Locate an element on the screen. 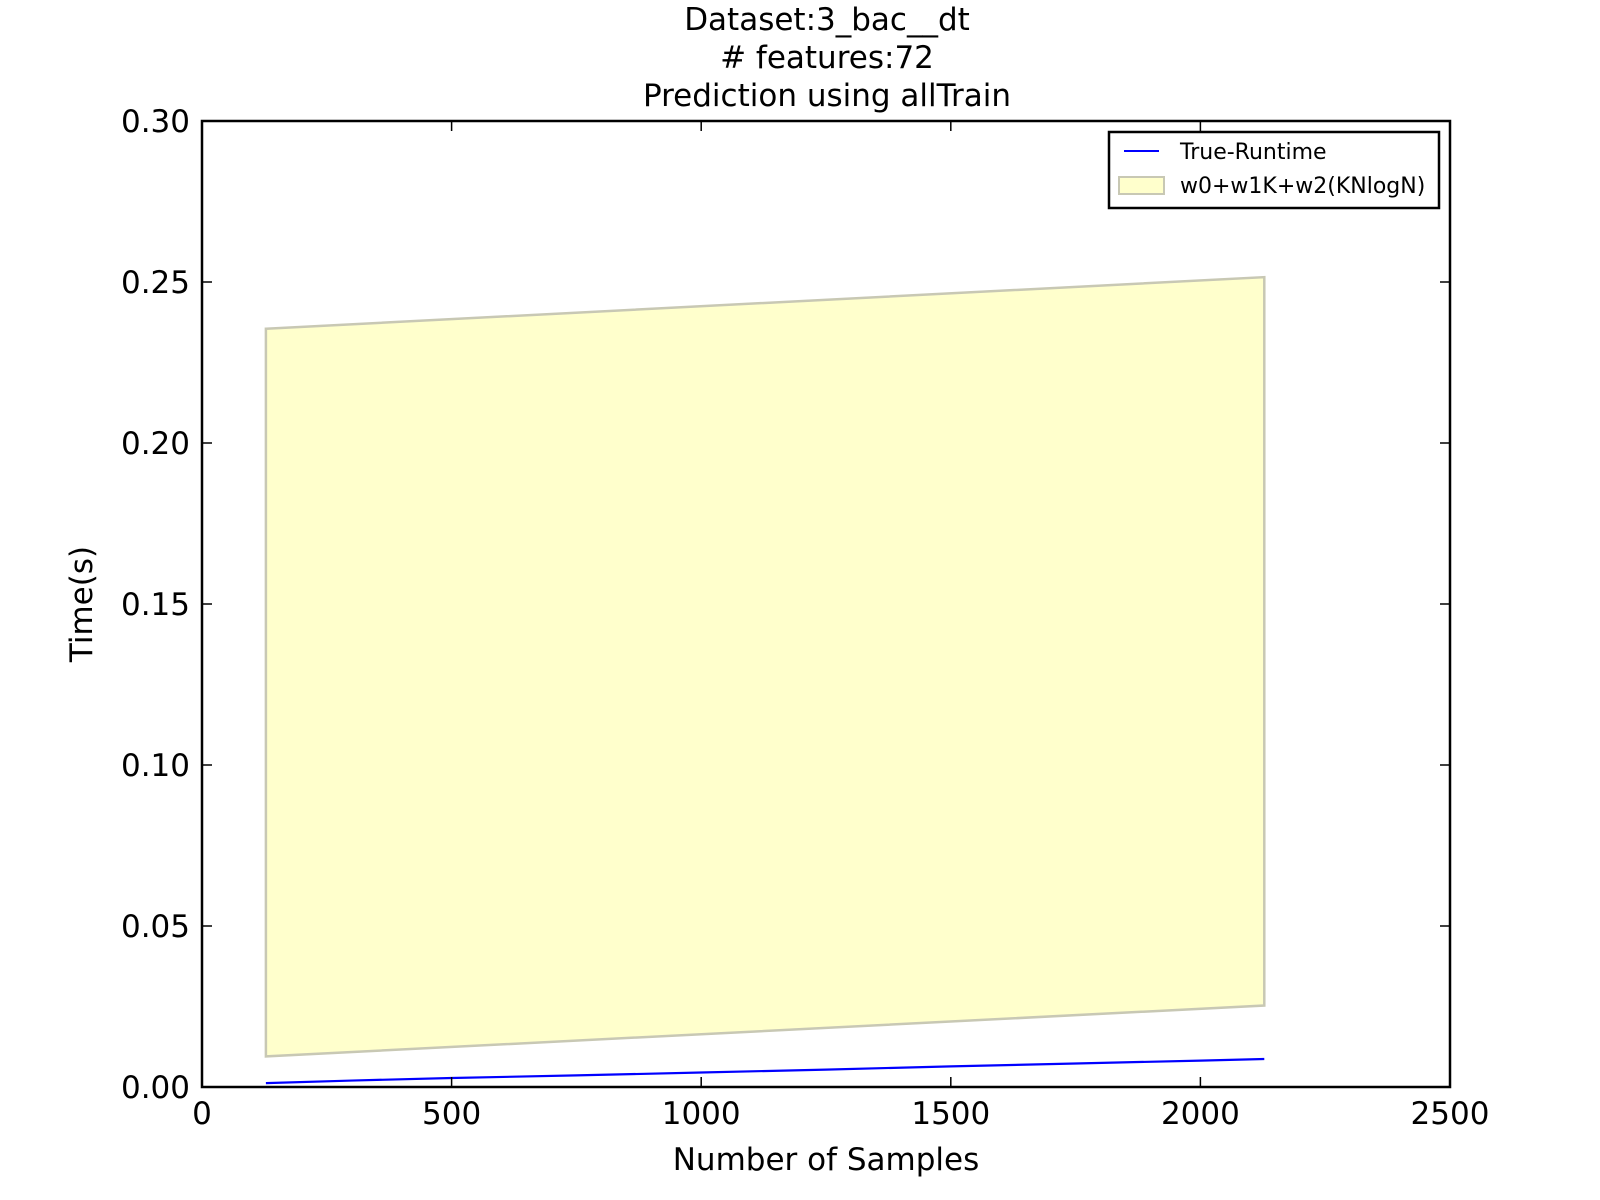 Image resolution: width=1600 pixels, height=1200 pixels. chart-title-line-1: Dataset:3_bac__dt is located at coordinates (827, 20).